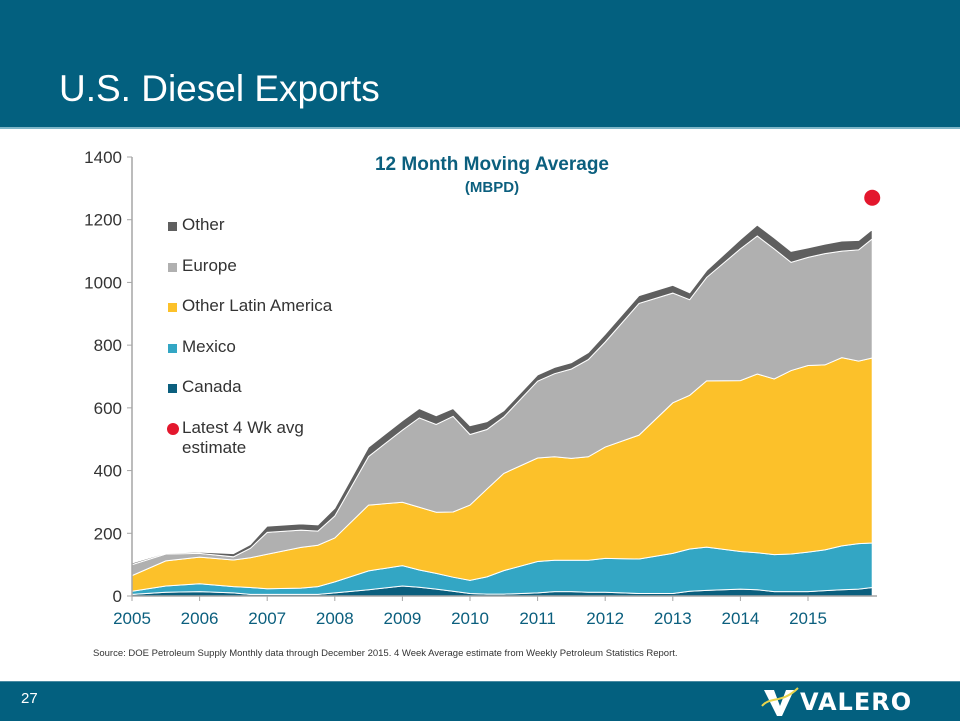  Describe the element at coordinates (605, 618) in the screenshot. I see `x-tick-label: 2012` at that location.